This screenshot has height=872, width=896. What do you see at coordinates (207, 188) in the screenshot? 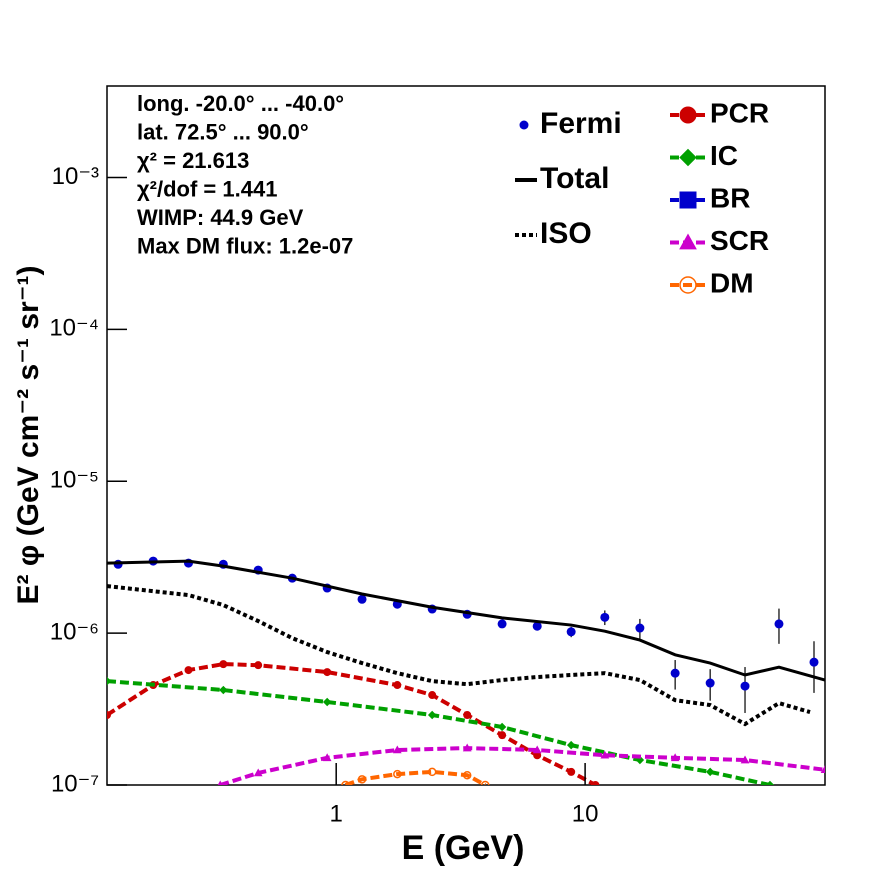
I see `annotation: χ²/dof = 1.441` at bounding box center [207, 188].